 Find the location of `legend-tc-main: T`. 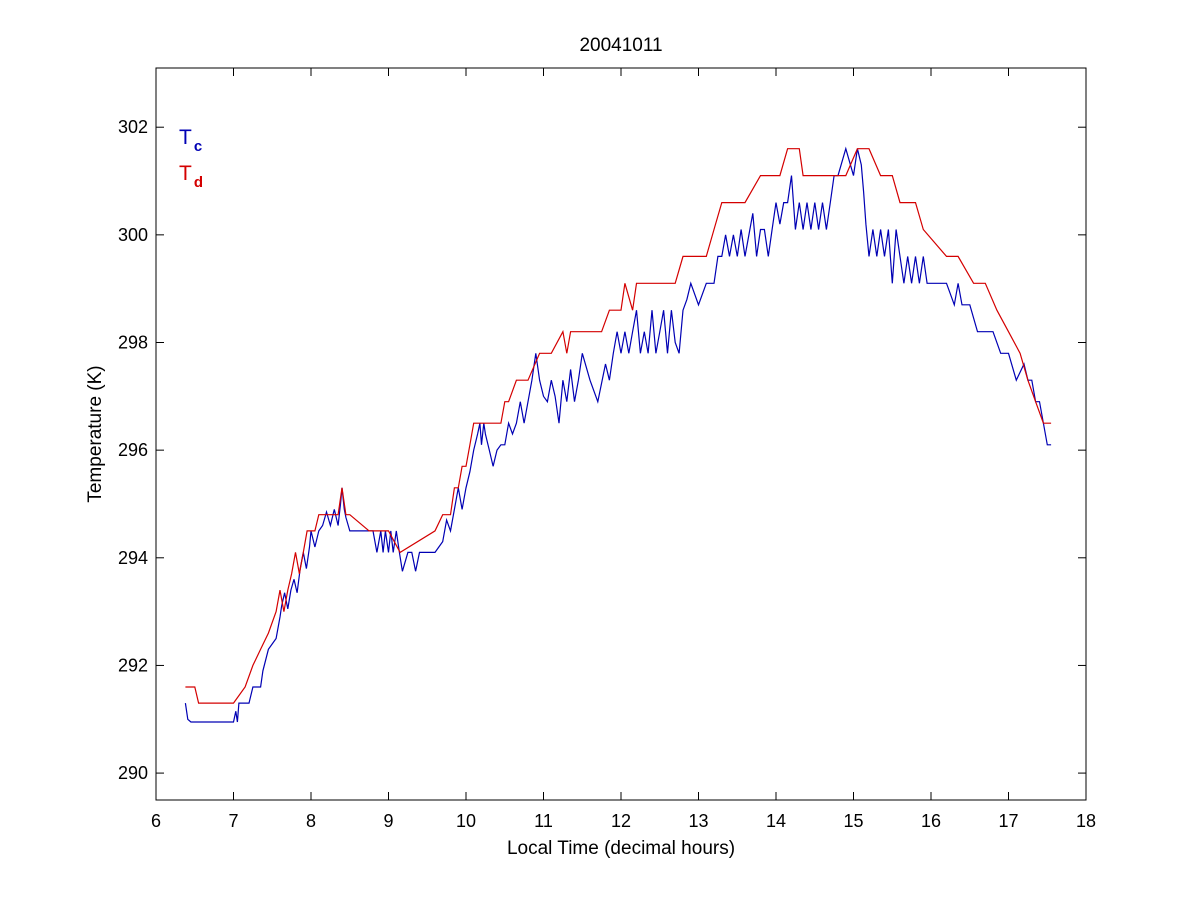

legend-tc-main: T is located at coordinates (185, 137).